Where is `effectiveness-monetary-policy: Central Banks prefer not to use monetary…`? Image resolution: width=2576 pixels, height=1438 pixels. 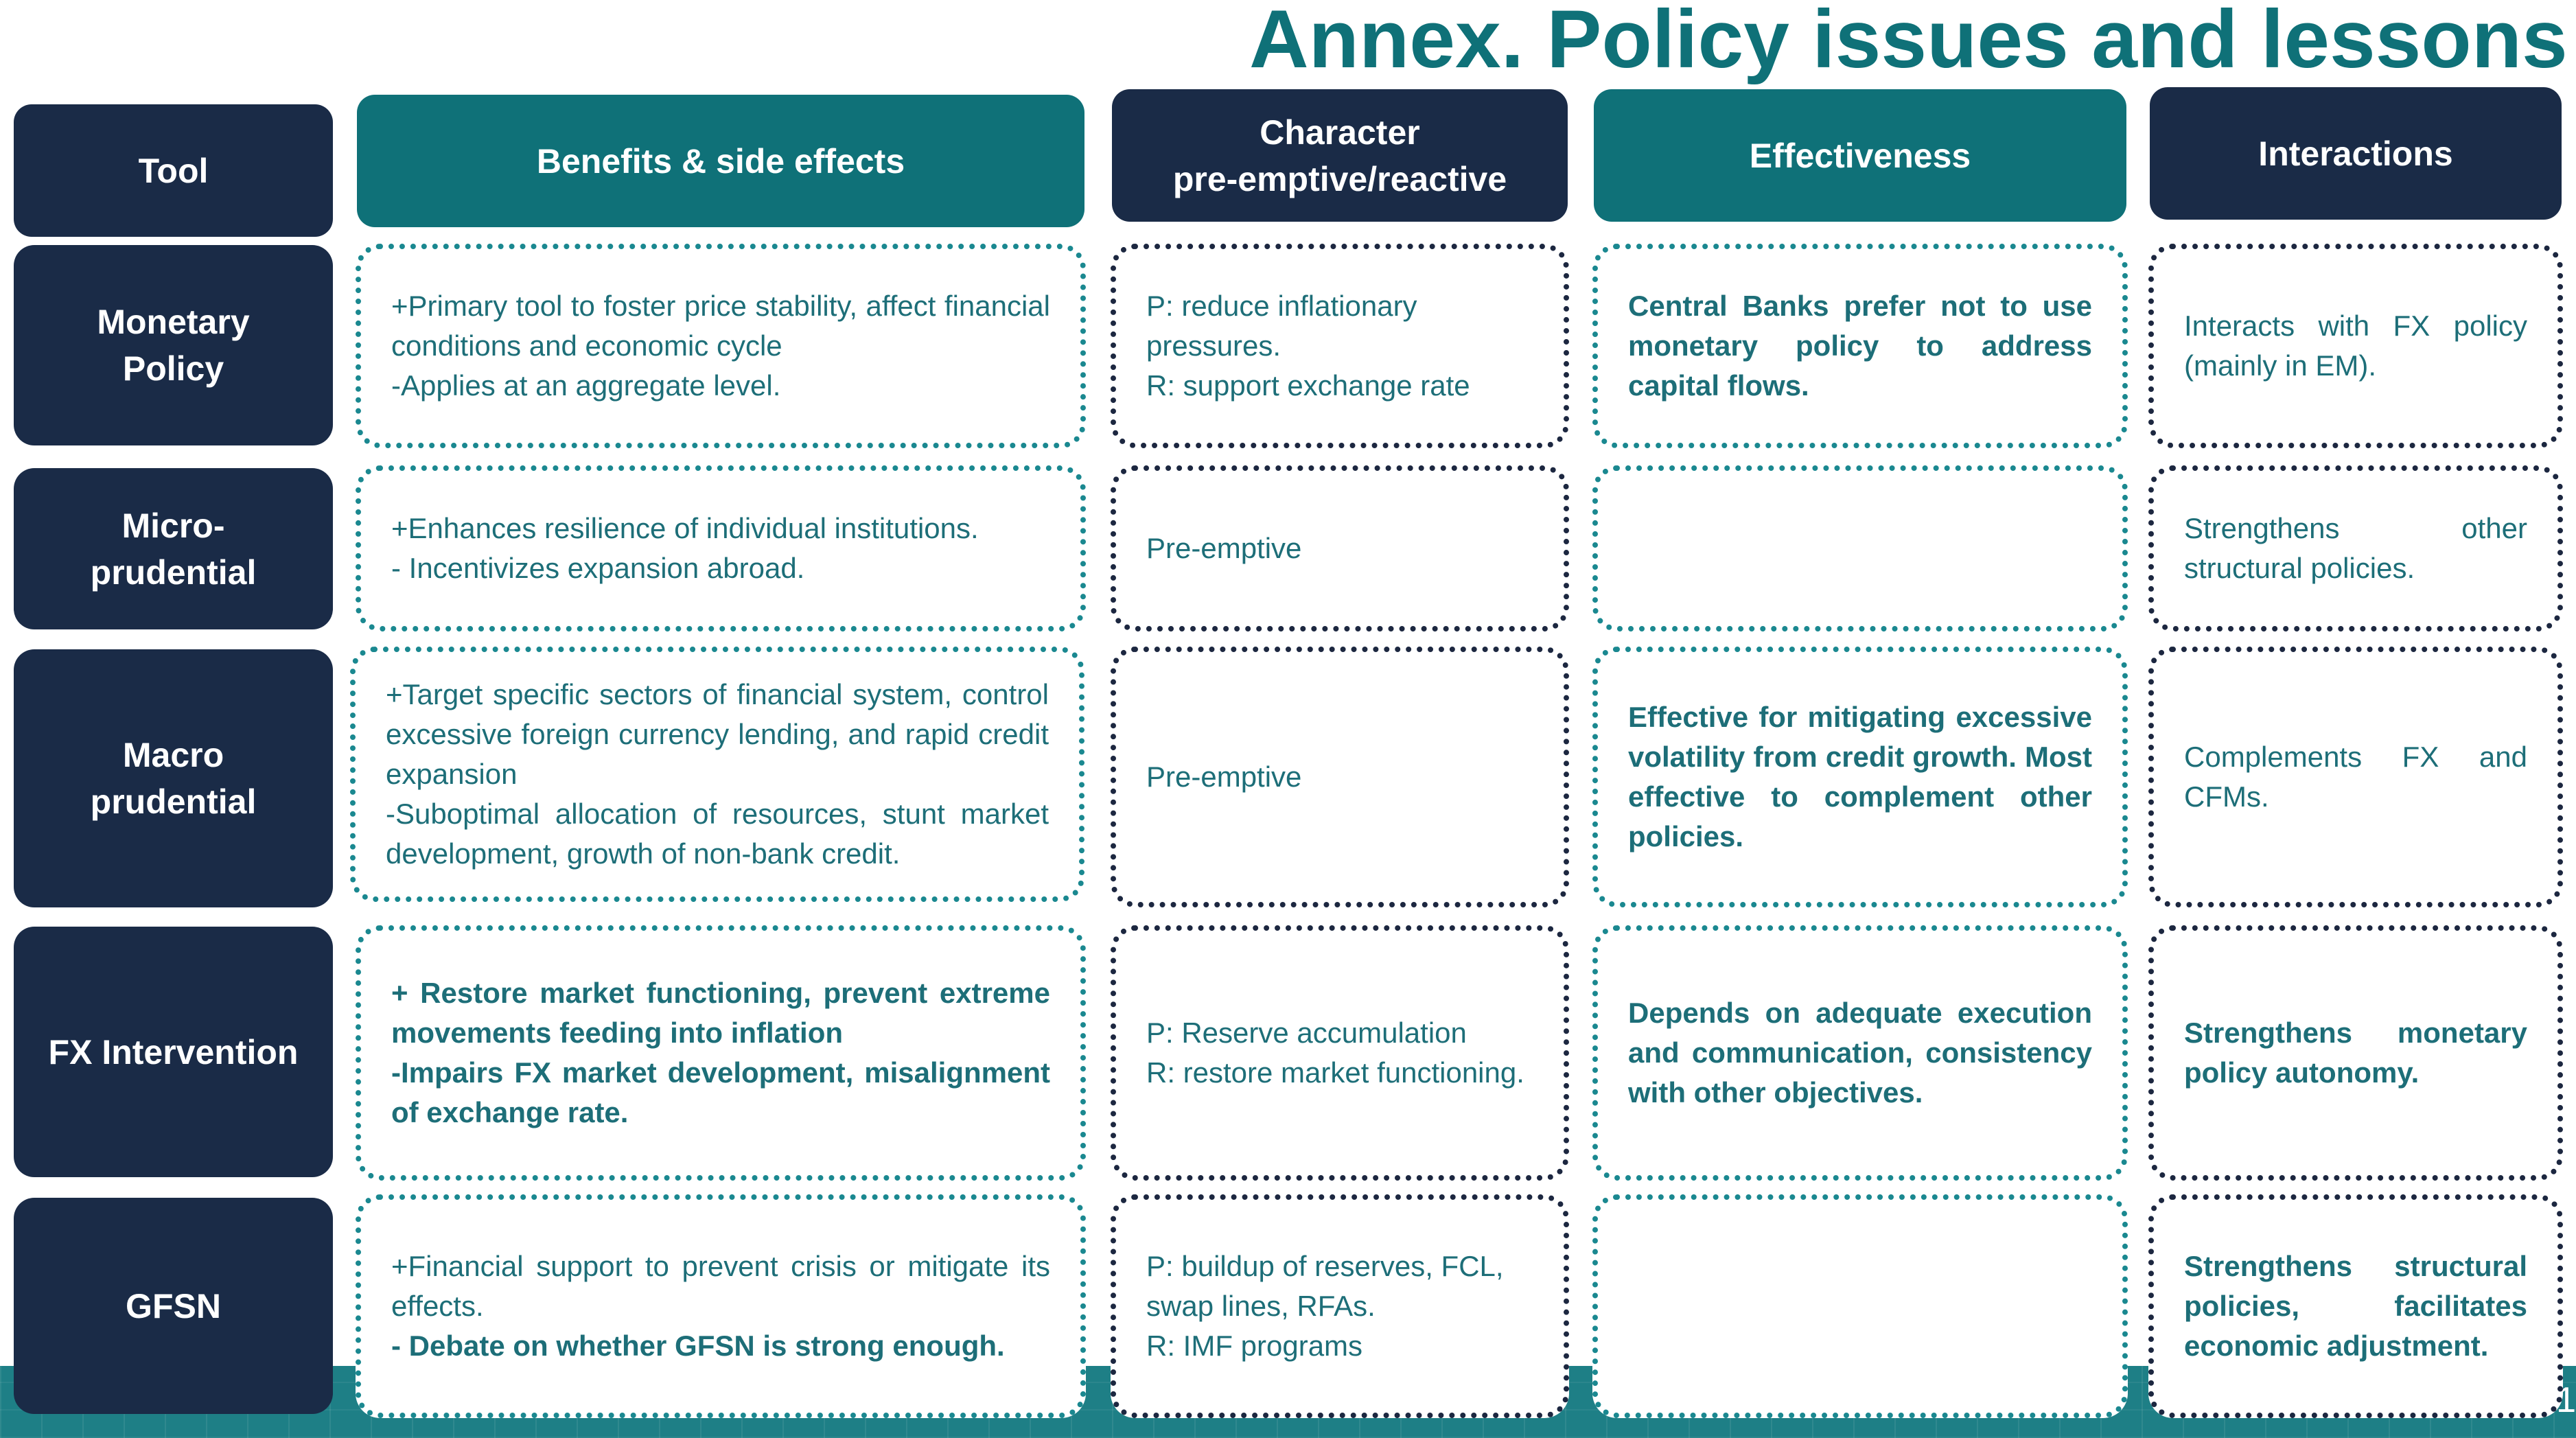 effectiveness-monetary-policy: Central Banks prefer not to use monetary… is located at coordinates (1860, 346).